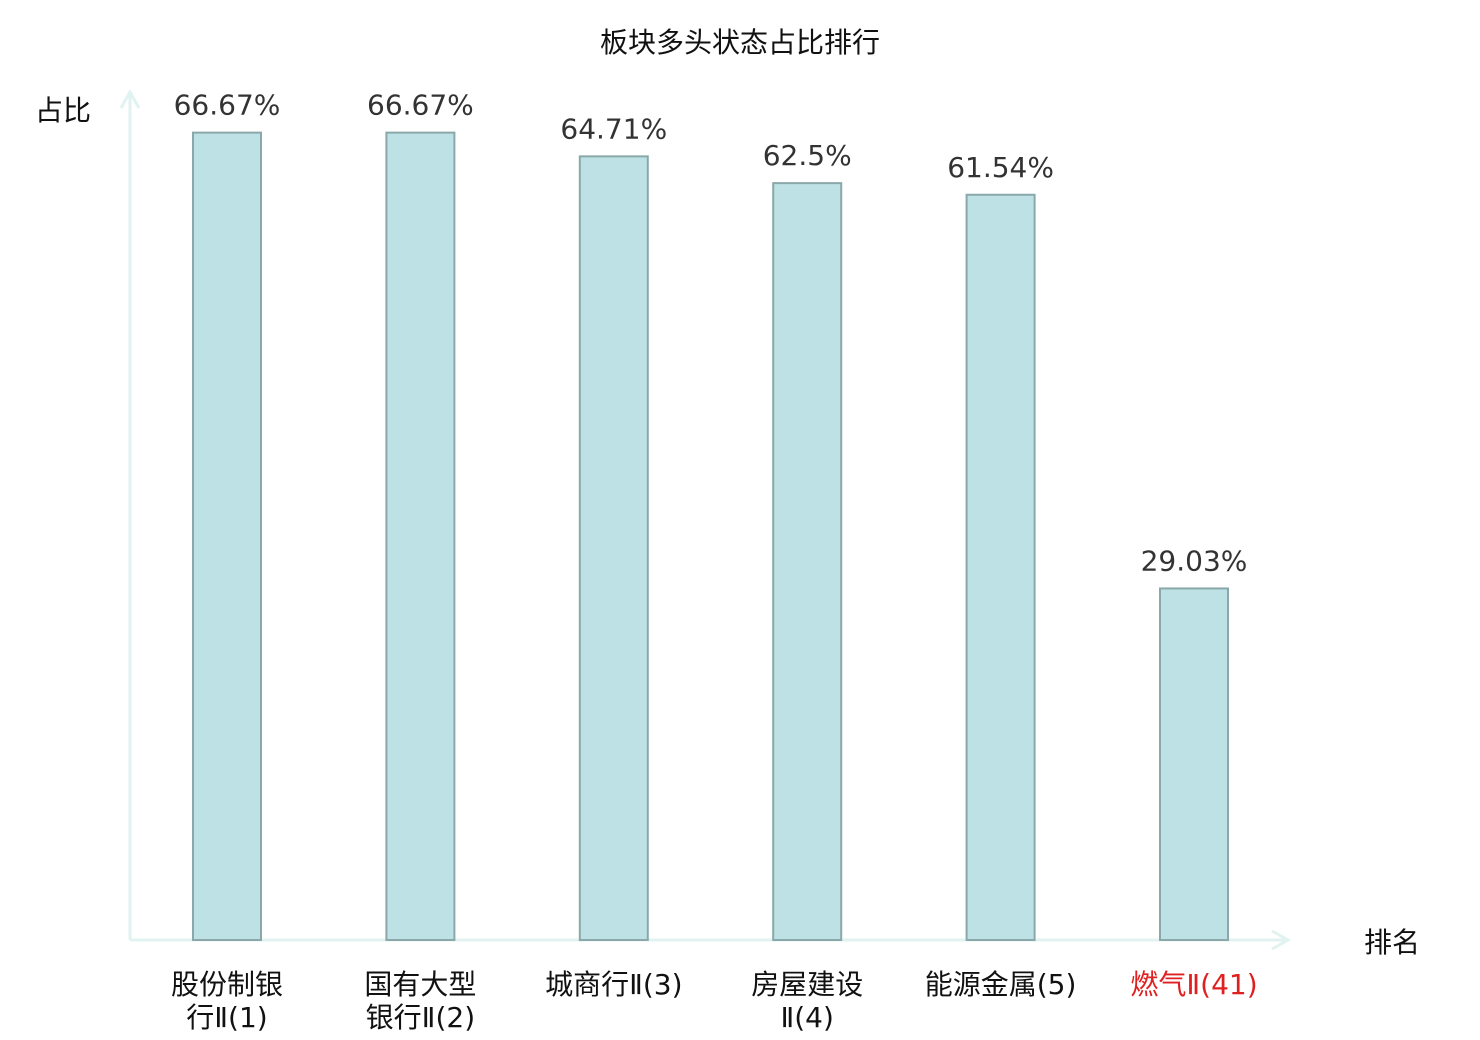 Image resolution: width=1480 pixels, height=1040 pixels. I want to click on x-tick-label: 行Ⅱ(1), so click(226, 1017).